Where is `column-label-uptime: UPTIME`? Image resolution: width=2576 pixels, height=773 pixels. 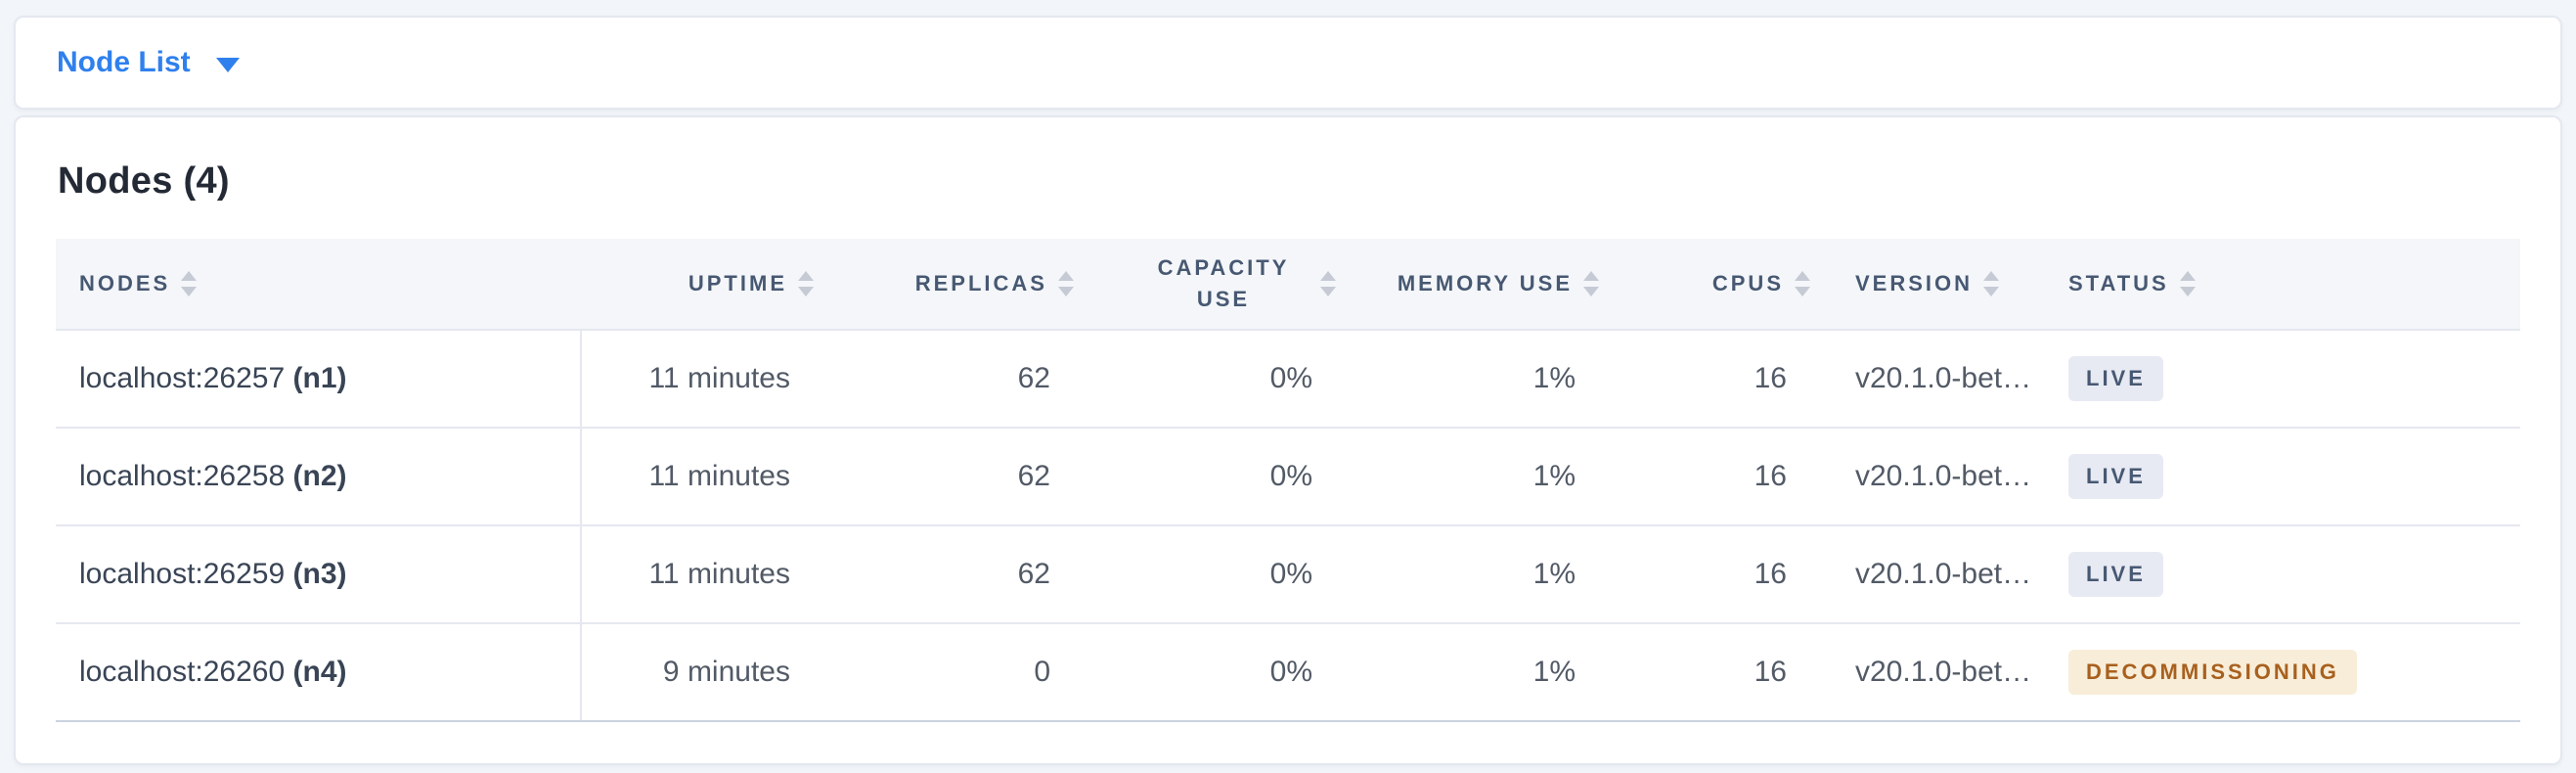
column-label-uptime: UPTIME is located at coordinates (737, 283).